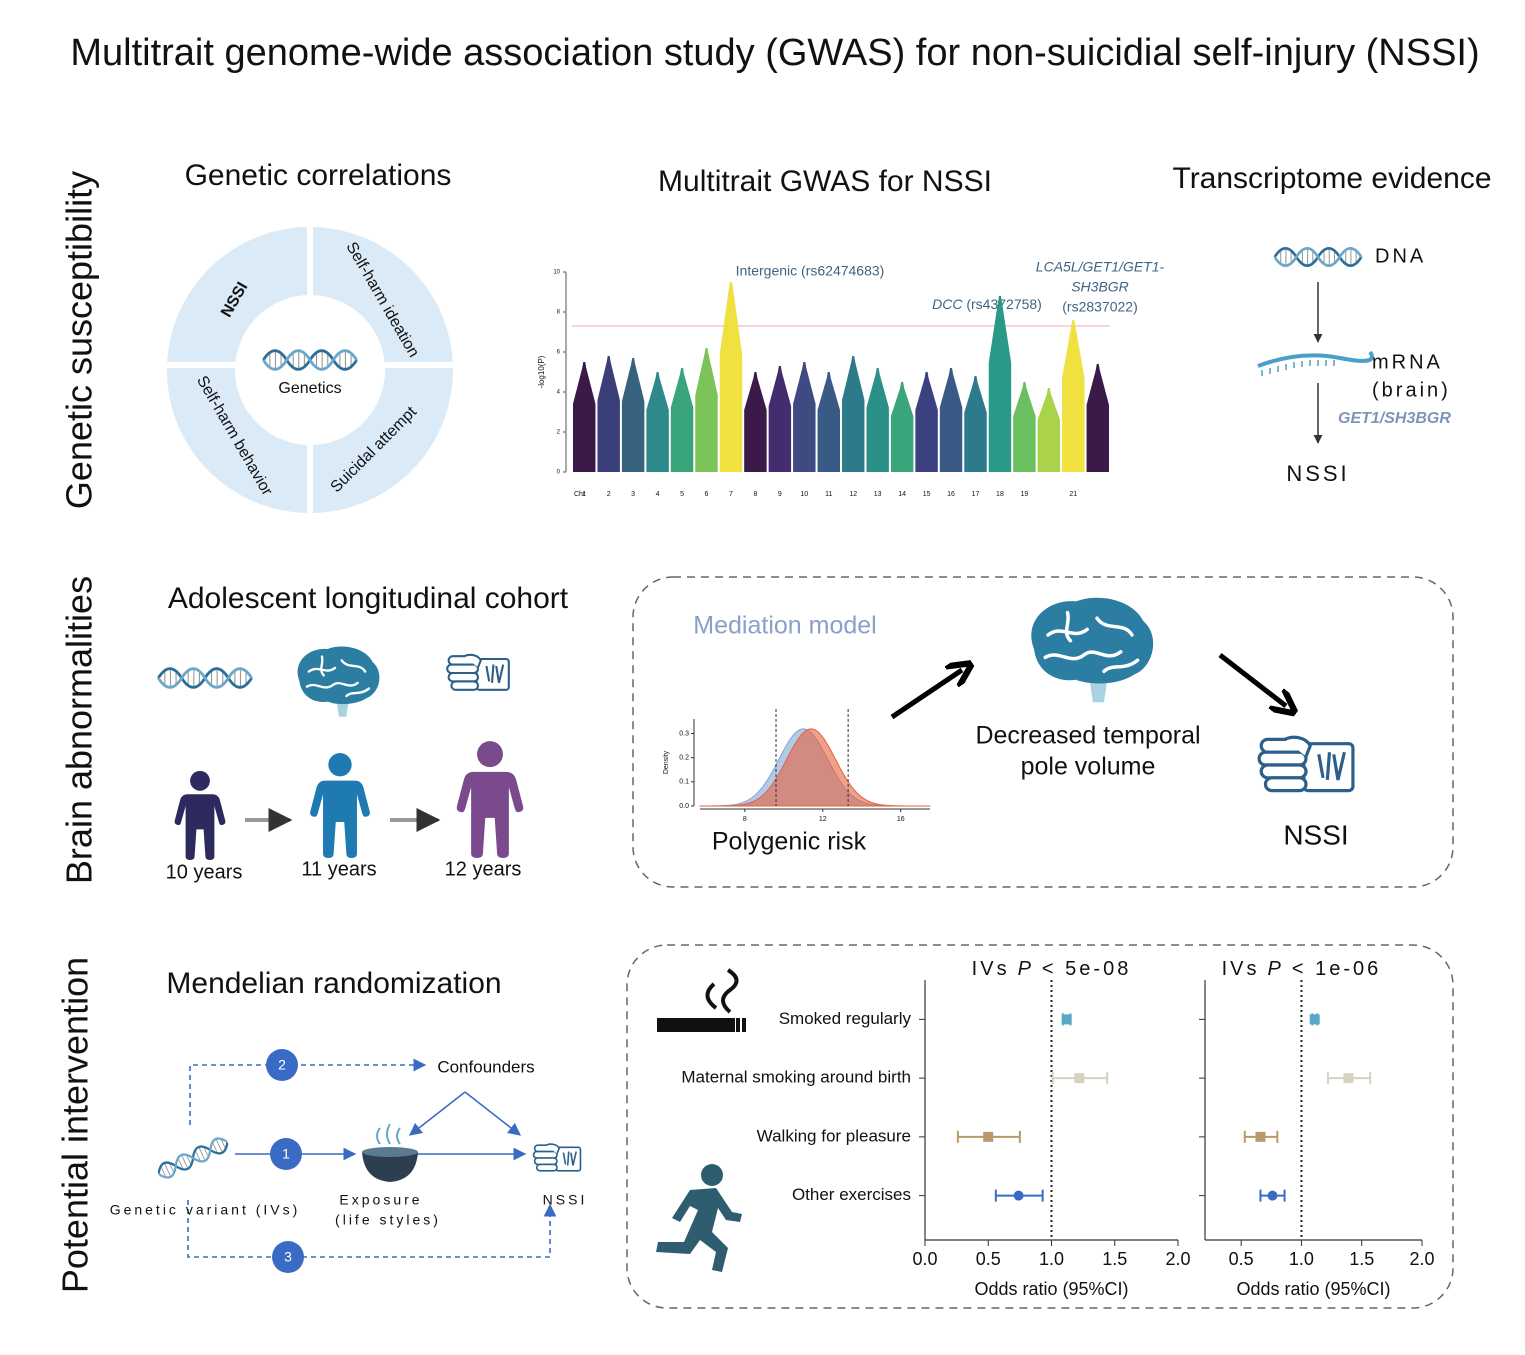 The height and width of the screenshot is (1355, 1525). I want to click on x-tick-label: 1.0, so click(1301, 1259).